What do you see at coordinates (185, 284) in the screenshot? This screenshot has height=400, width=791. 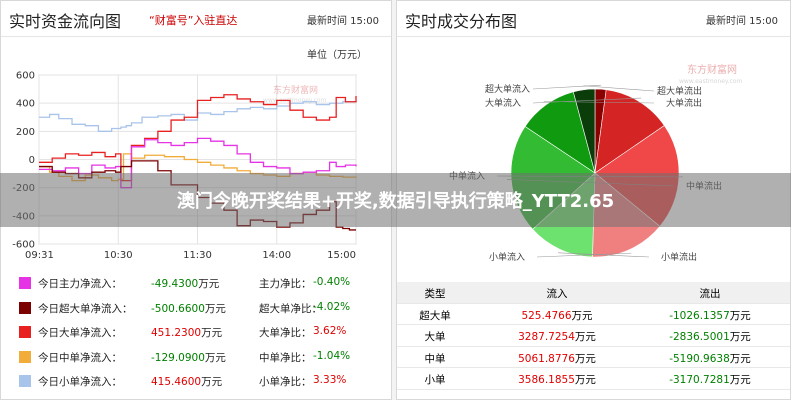 I see `legend-value: -49.4300万元` at bounding box center [185, 284].